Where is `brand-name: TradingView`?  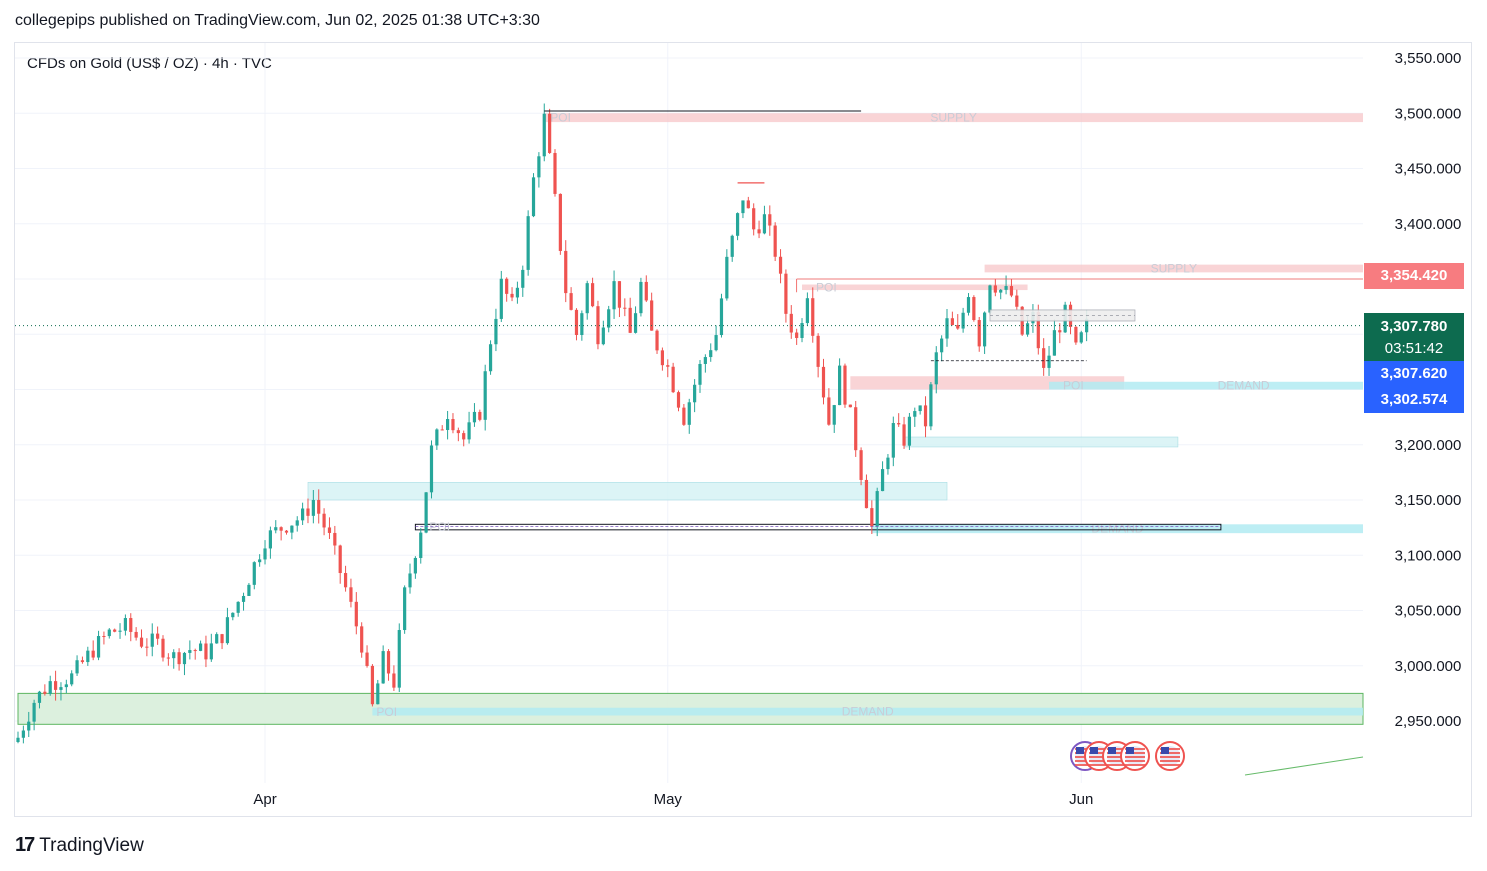
brand-name: TradingView is located at coordinates (91, 845).